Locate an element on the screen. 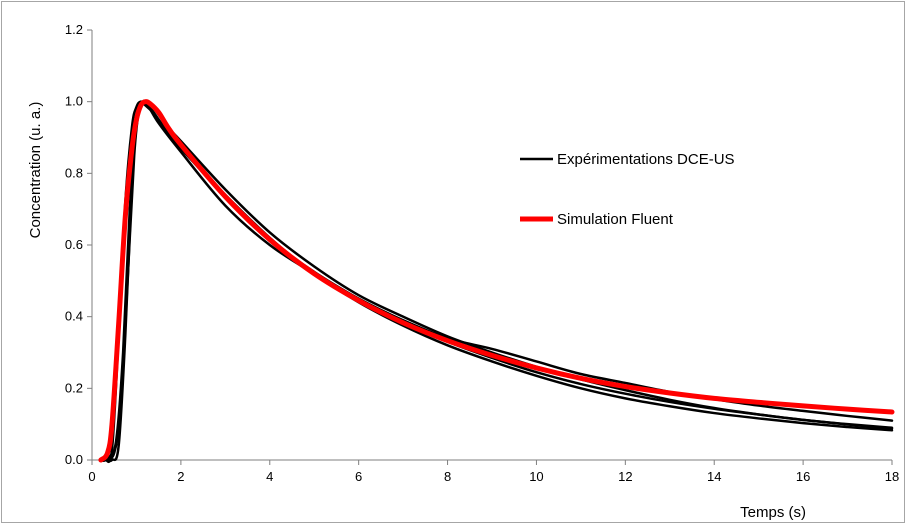  x-tick-label: 8 is located at coordinates (447, 476).